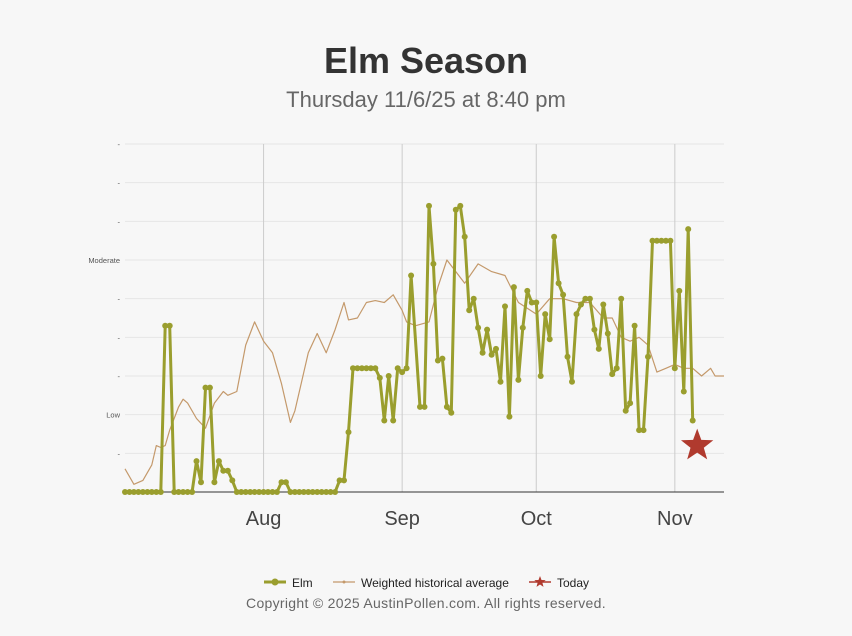 The height and width of the screenshot is (636, 852). I want to click on legend-item-elm: Elm, so click(288, 583).